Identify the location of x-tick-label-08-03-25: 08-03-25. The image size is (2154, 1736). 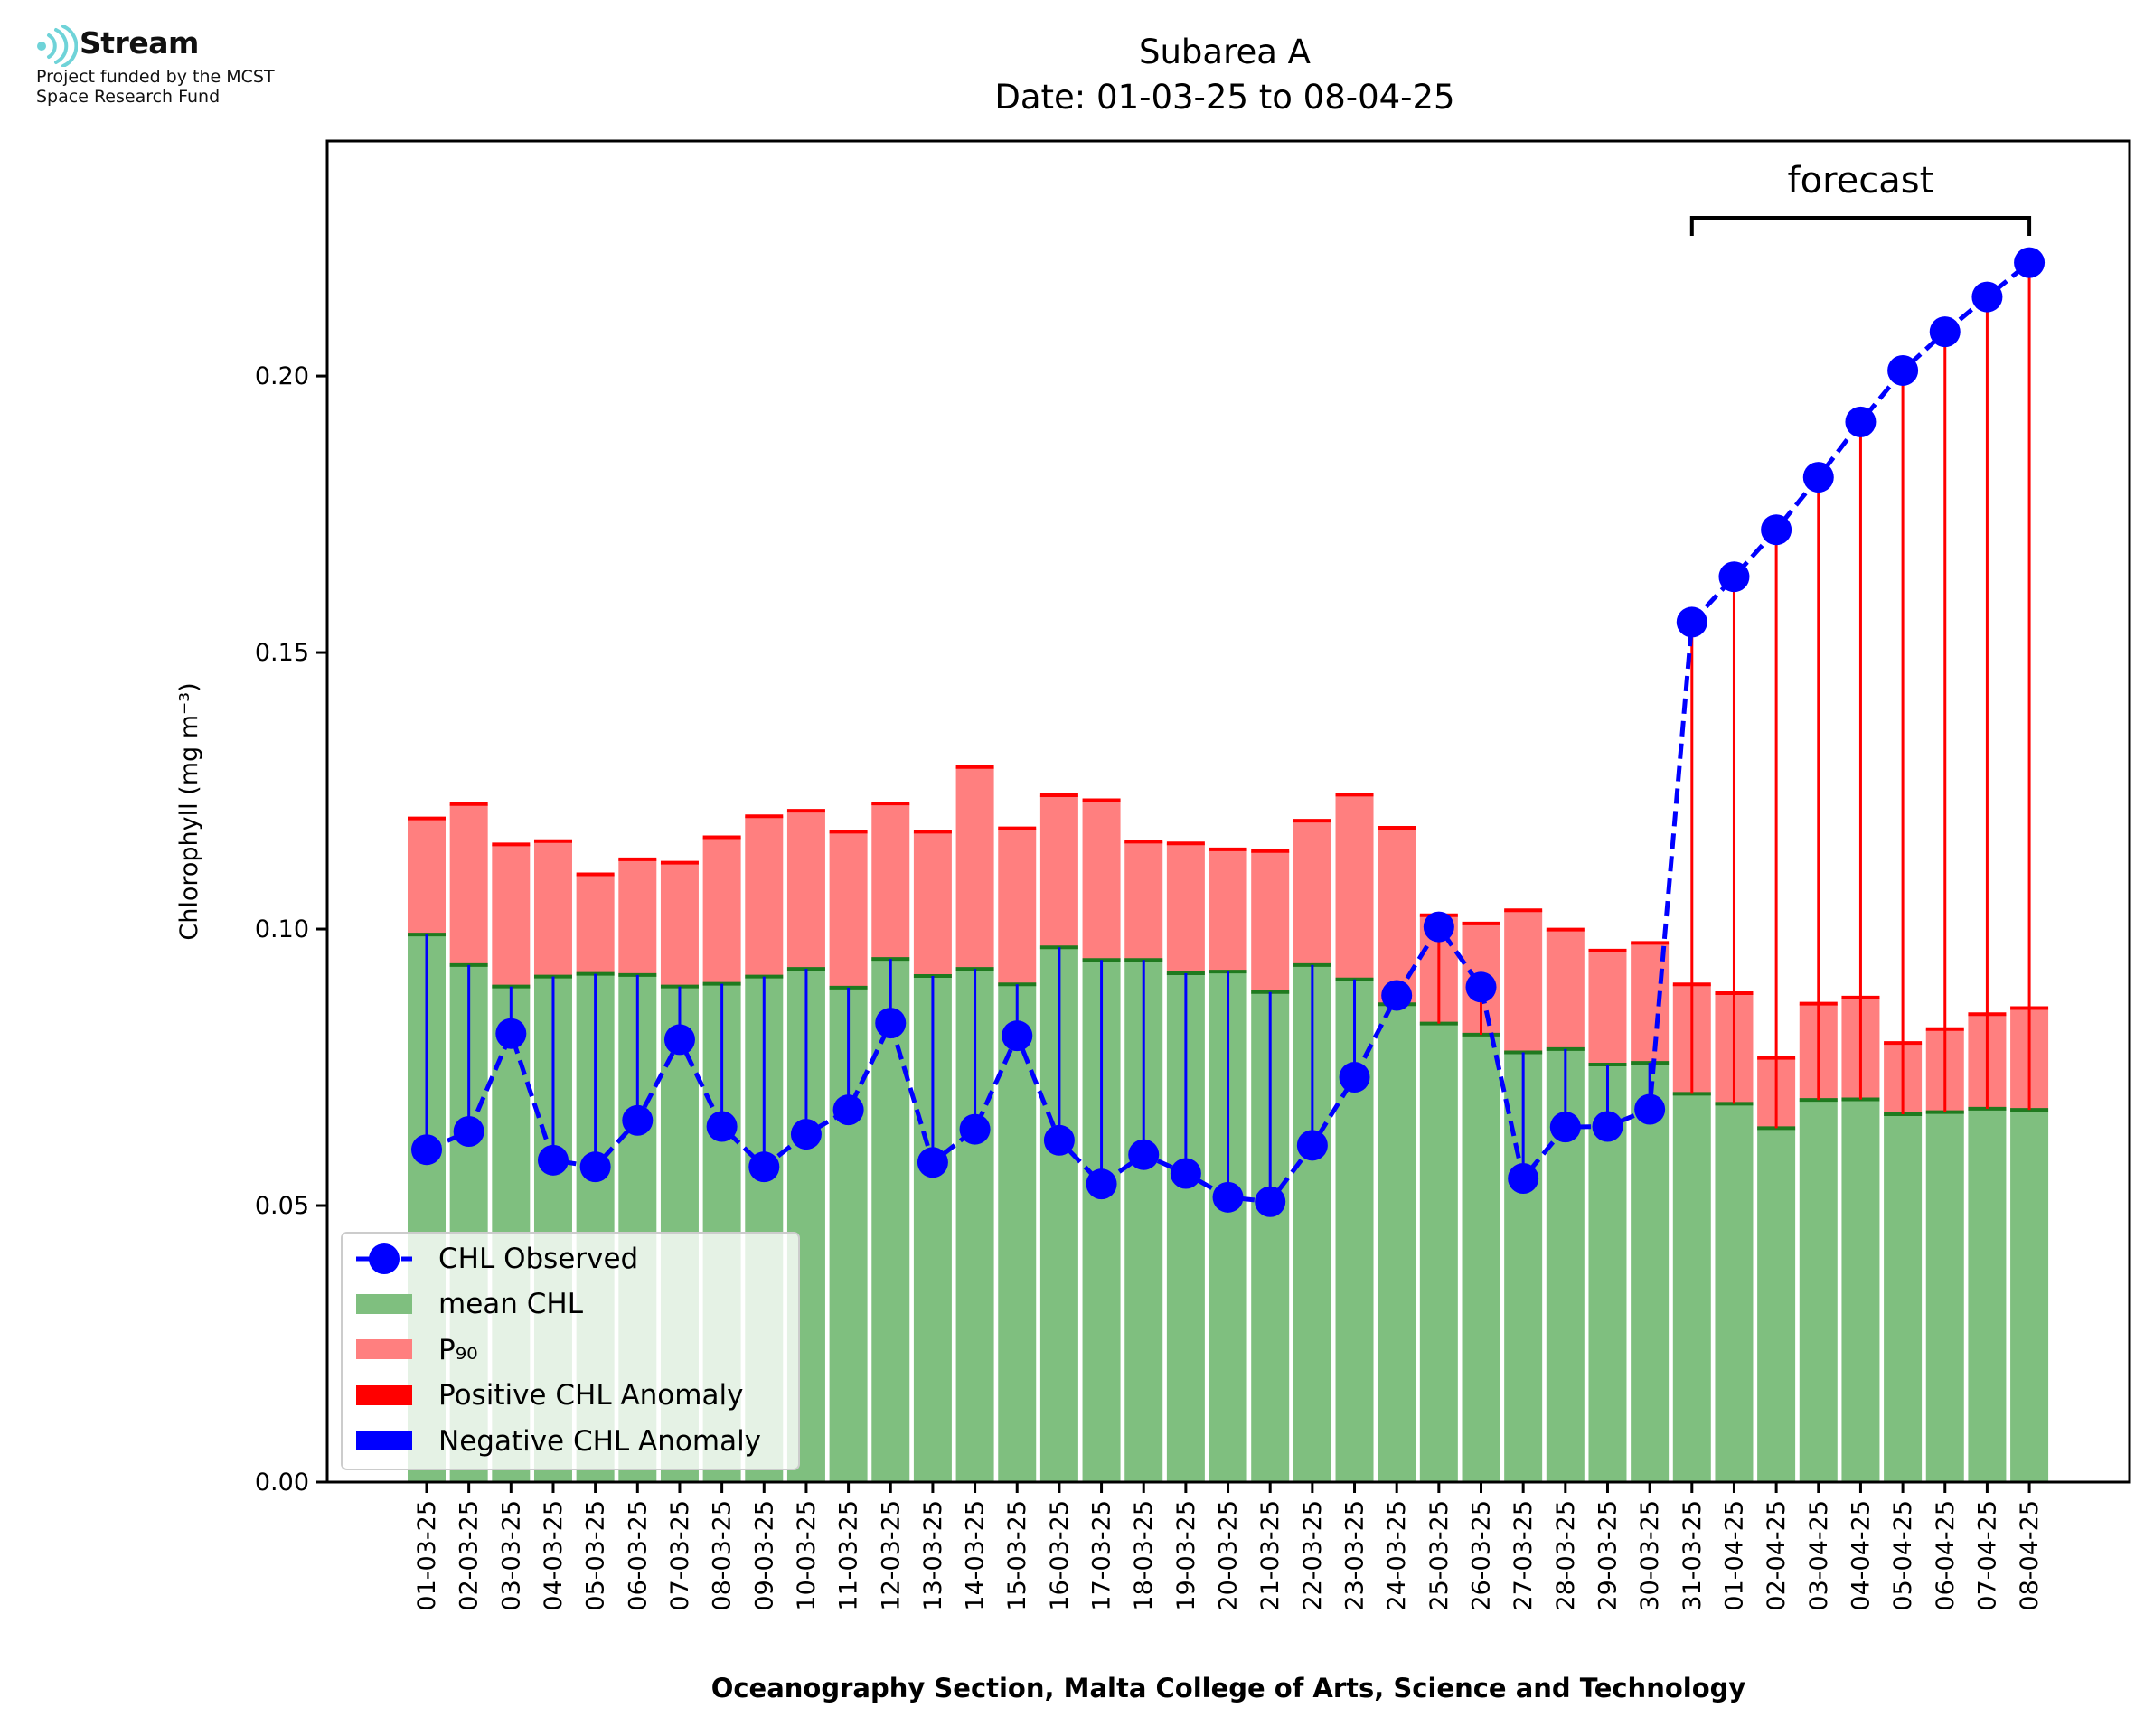
(723, 1556).